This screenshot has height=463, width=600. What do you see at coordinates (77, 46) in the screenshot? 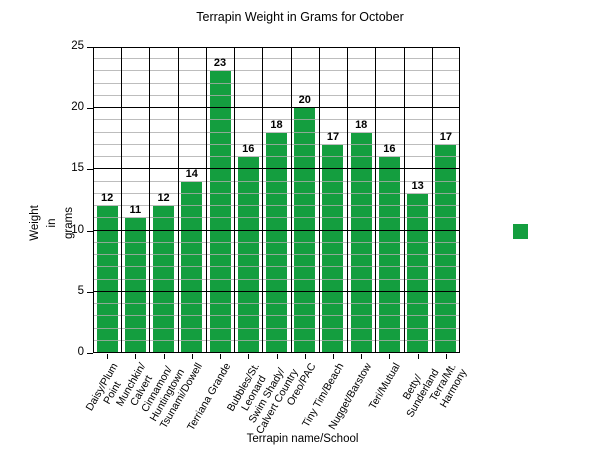
I see `y-axis-tick-label: 25` at bounding box center [77, 46].